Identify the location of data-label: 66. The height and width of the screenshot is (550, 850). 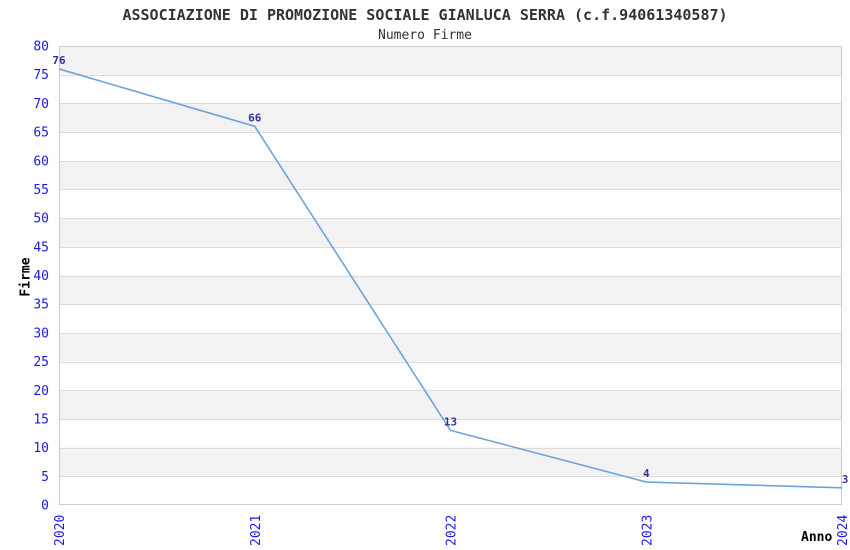
(255, 117).